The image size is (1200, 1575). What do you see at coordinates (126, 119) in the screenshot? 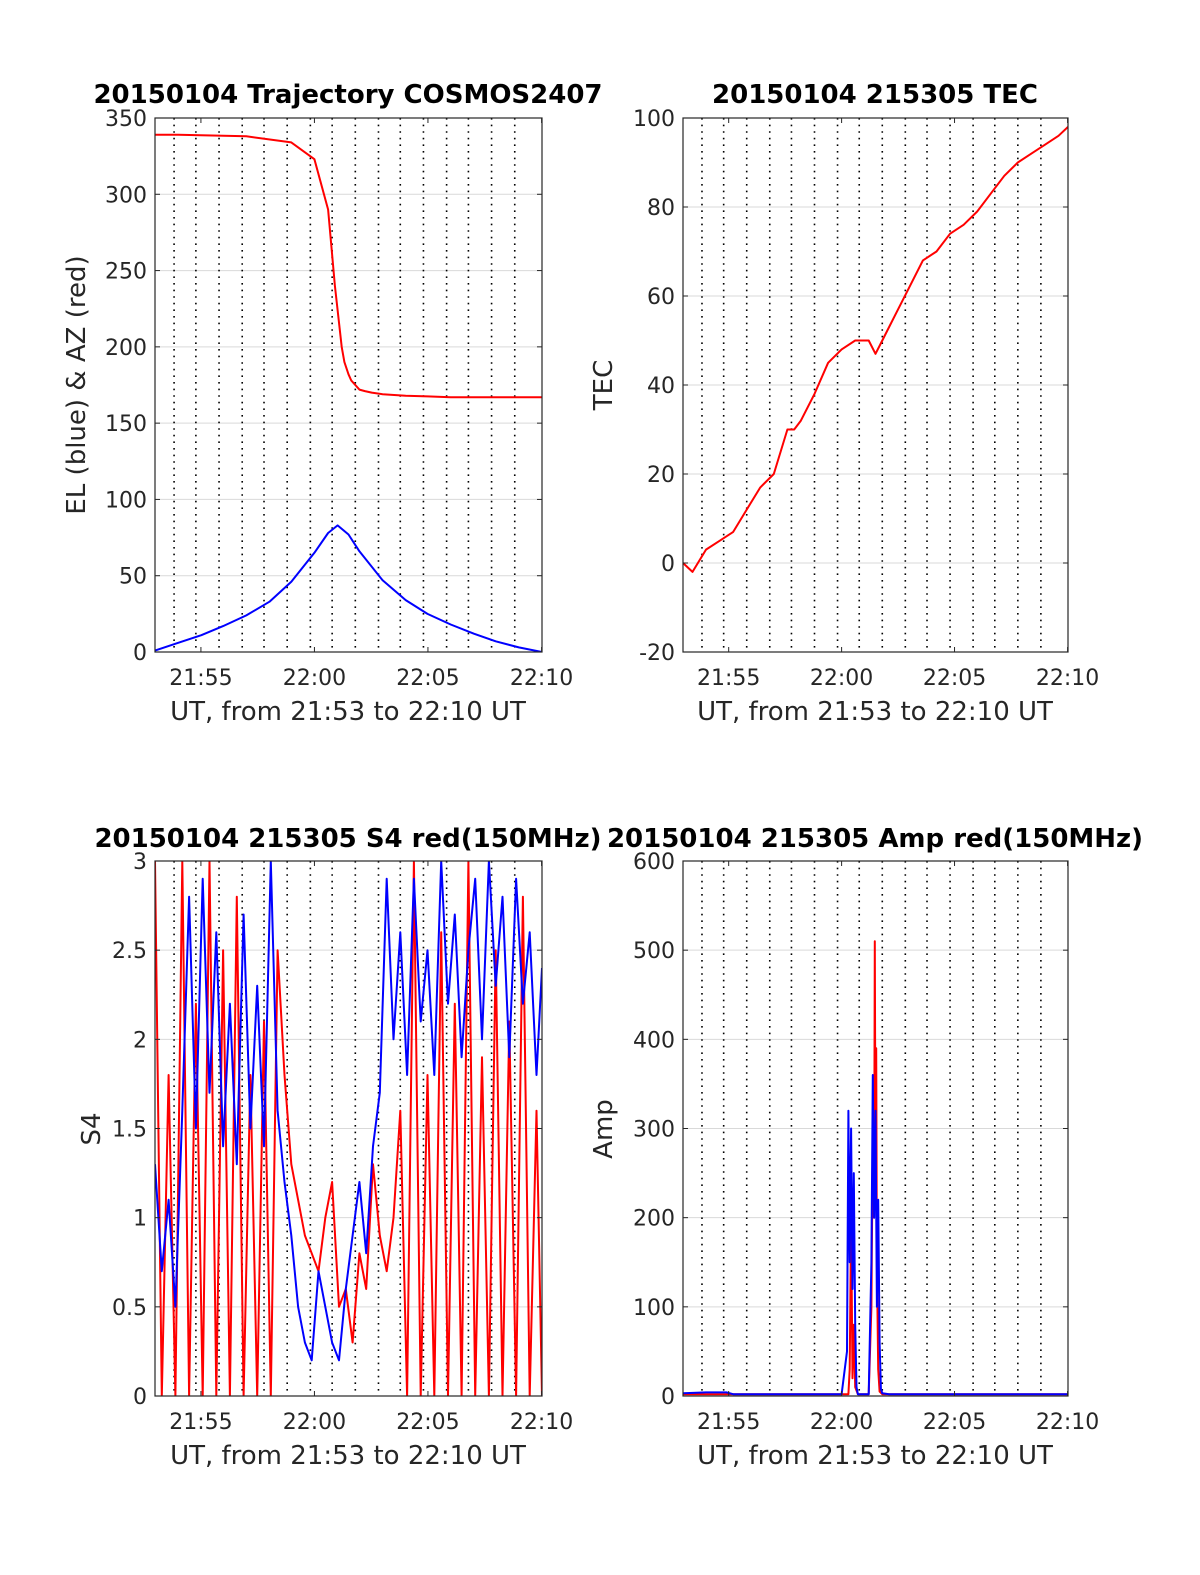
I see `y-tick-label: 350` at bounding box center [126, 119].